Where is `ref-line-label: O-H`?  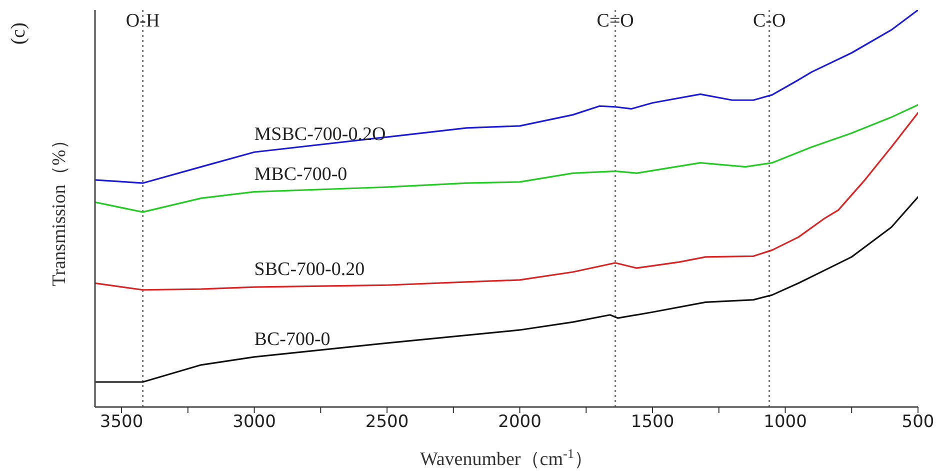
ref-line-label: O-H is located at coordinates (143, 21).